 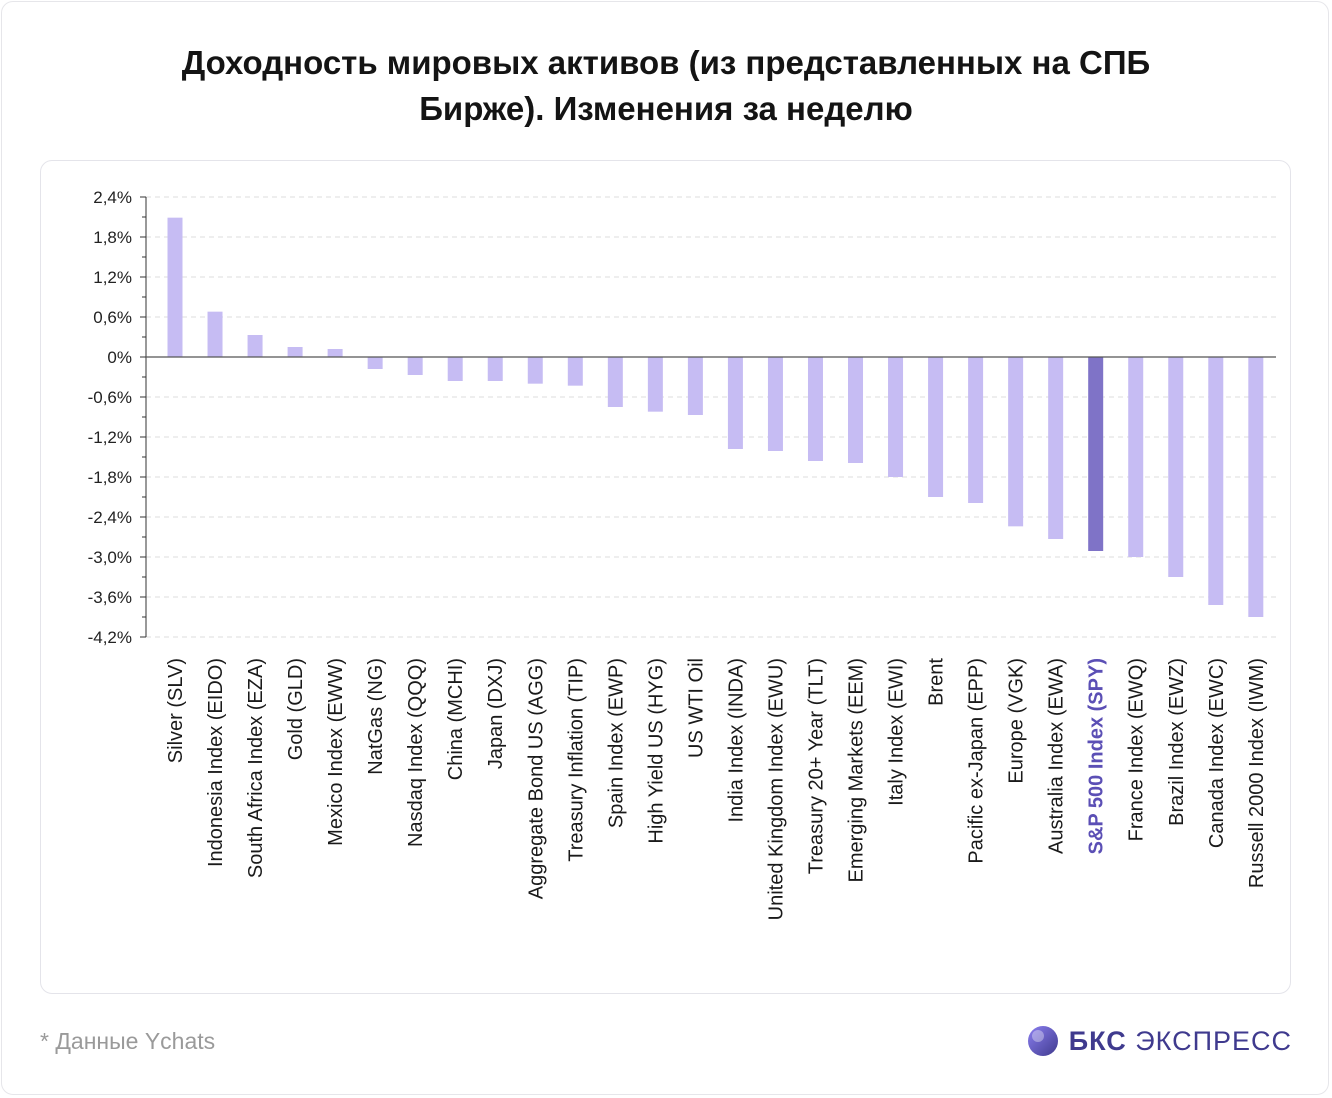 What do you see at coordinates (1137, 749) in the screenshot?
I see `category-label-24: France Index (EWQ)` at bounding box center [1137, 749].